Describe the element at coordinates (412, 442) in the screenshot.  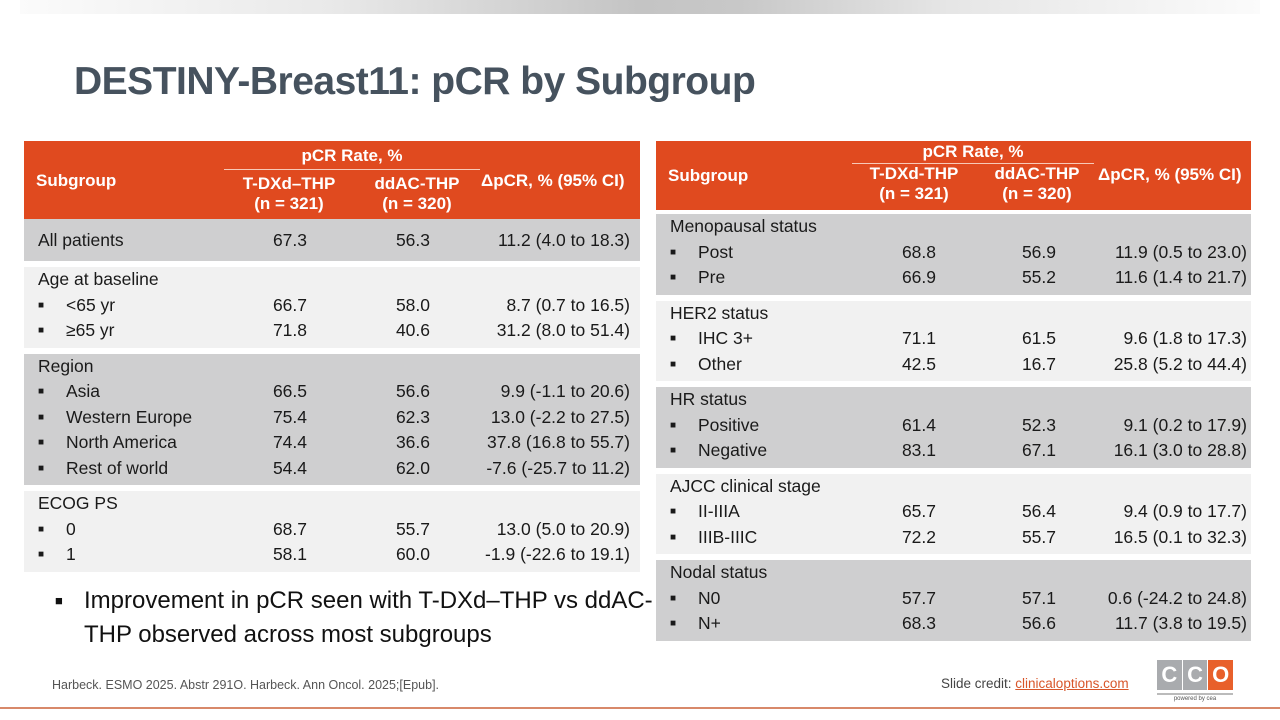
I see `value-ddac: 36.6` at that location.